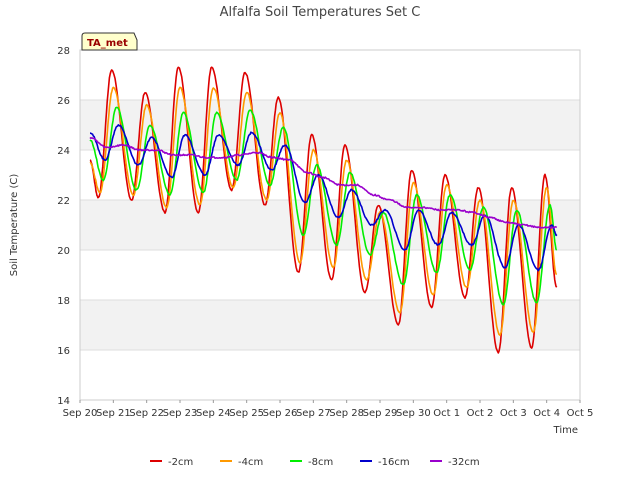 This screenshot has height=484, width=640. What do you see at coordinates (546, 413) in the screenshot?
I see `x-tick-label: Oct 4` at bounding box center [546, 413].